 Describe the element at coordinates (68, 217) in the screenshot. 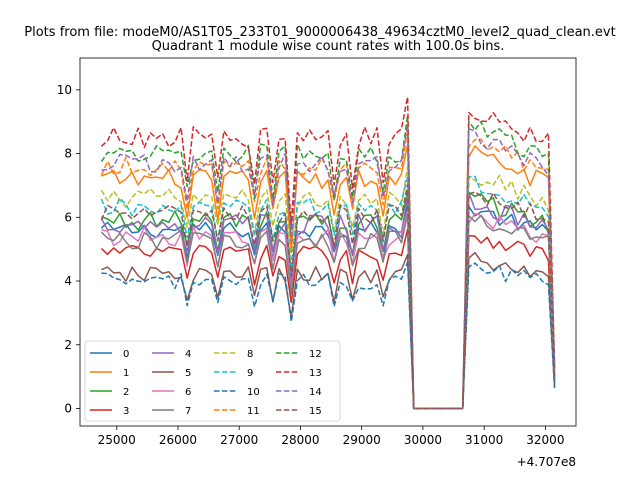

I see `y-tick-label: 6` at that location.